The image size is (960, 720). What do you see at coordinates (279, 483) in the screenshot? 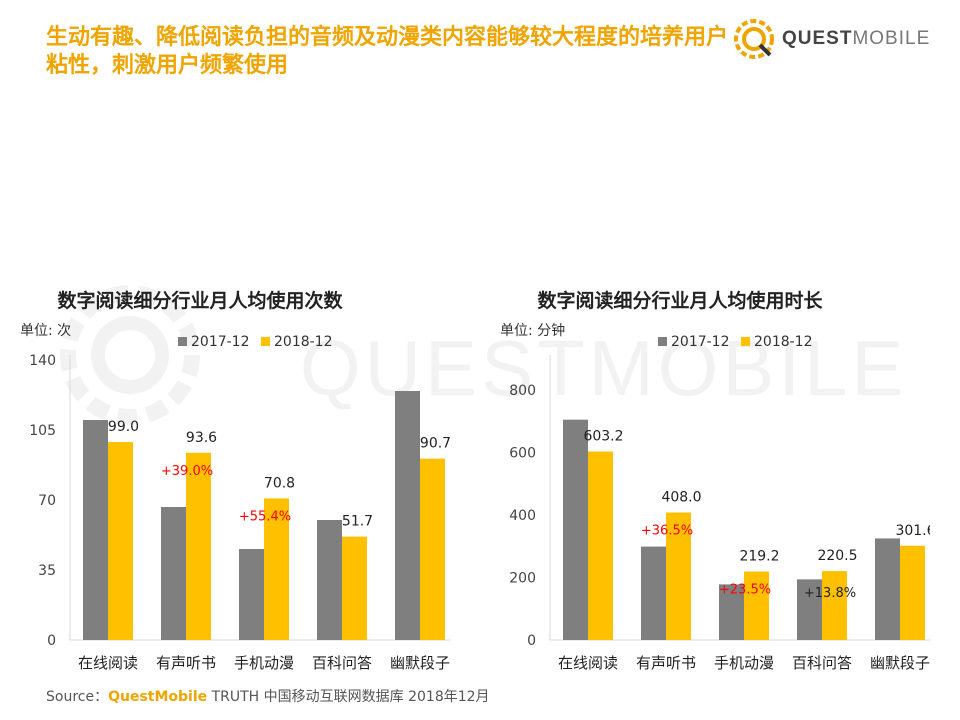
I see `data-label: 70.8` at bounding box center [279, 483].